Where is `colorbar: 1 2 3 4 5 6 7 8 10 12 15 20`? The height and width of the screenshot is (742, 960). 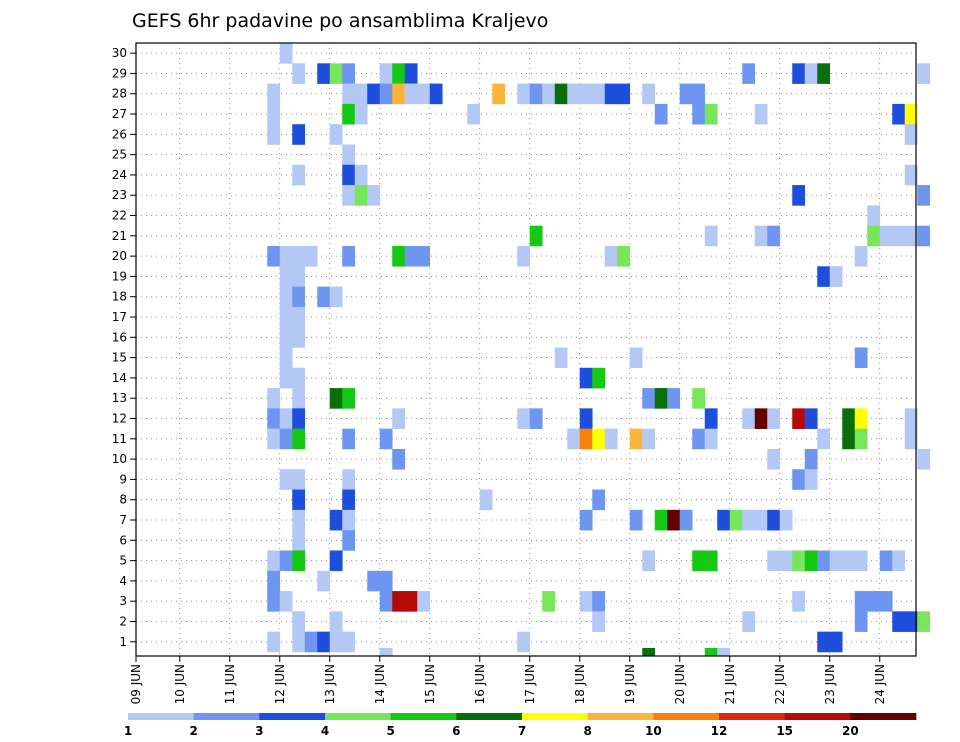 colorbar: 1 2 3 4 5 6 7 8 10 12 15 20 is located at coordinates (520, 725).